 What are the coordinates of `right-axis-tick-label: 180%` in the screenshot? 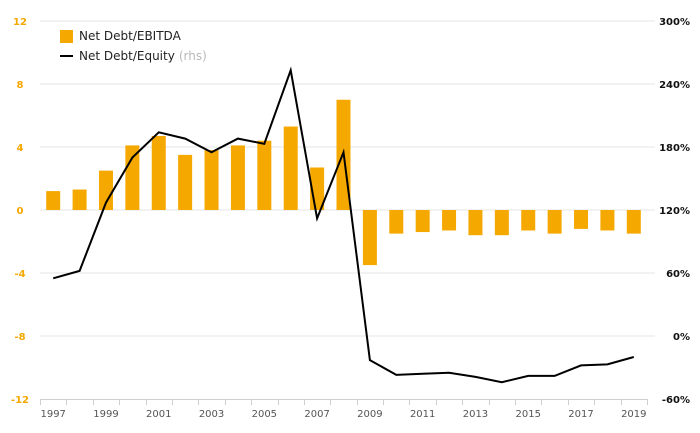 It's located at (674, 148).